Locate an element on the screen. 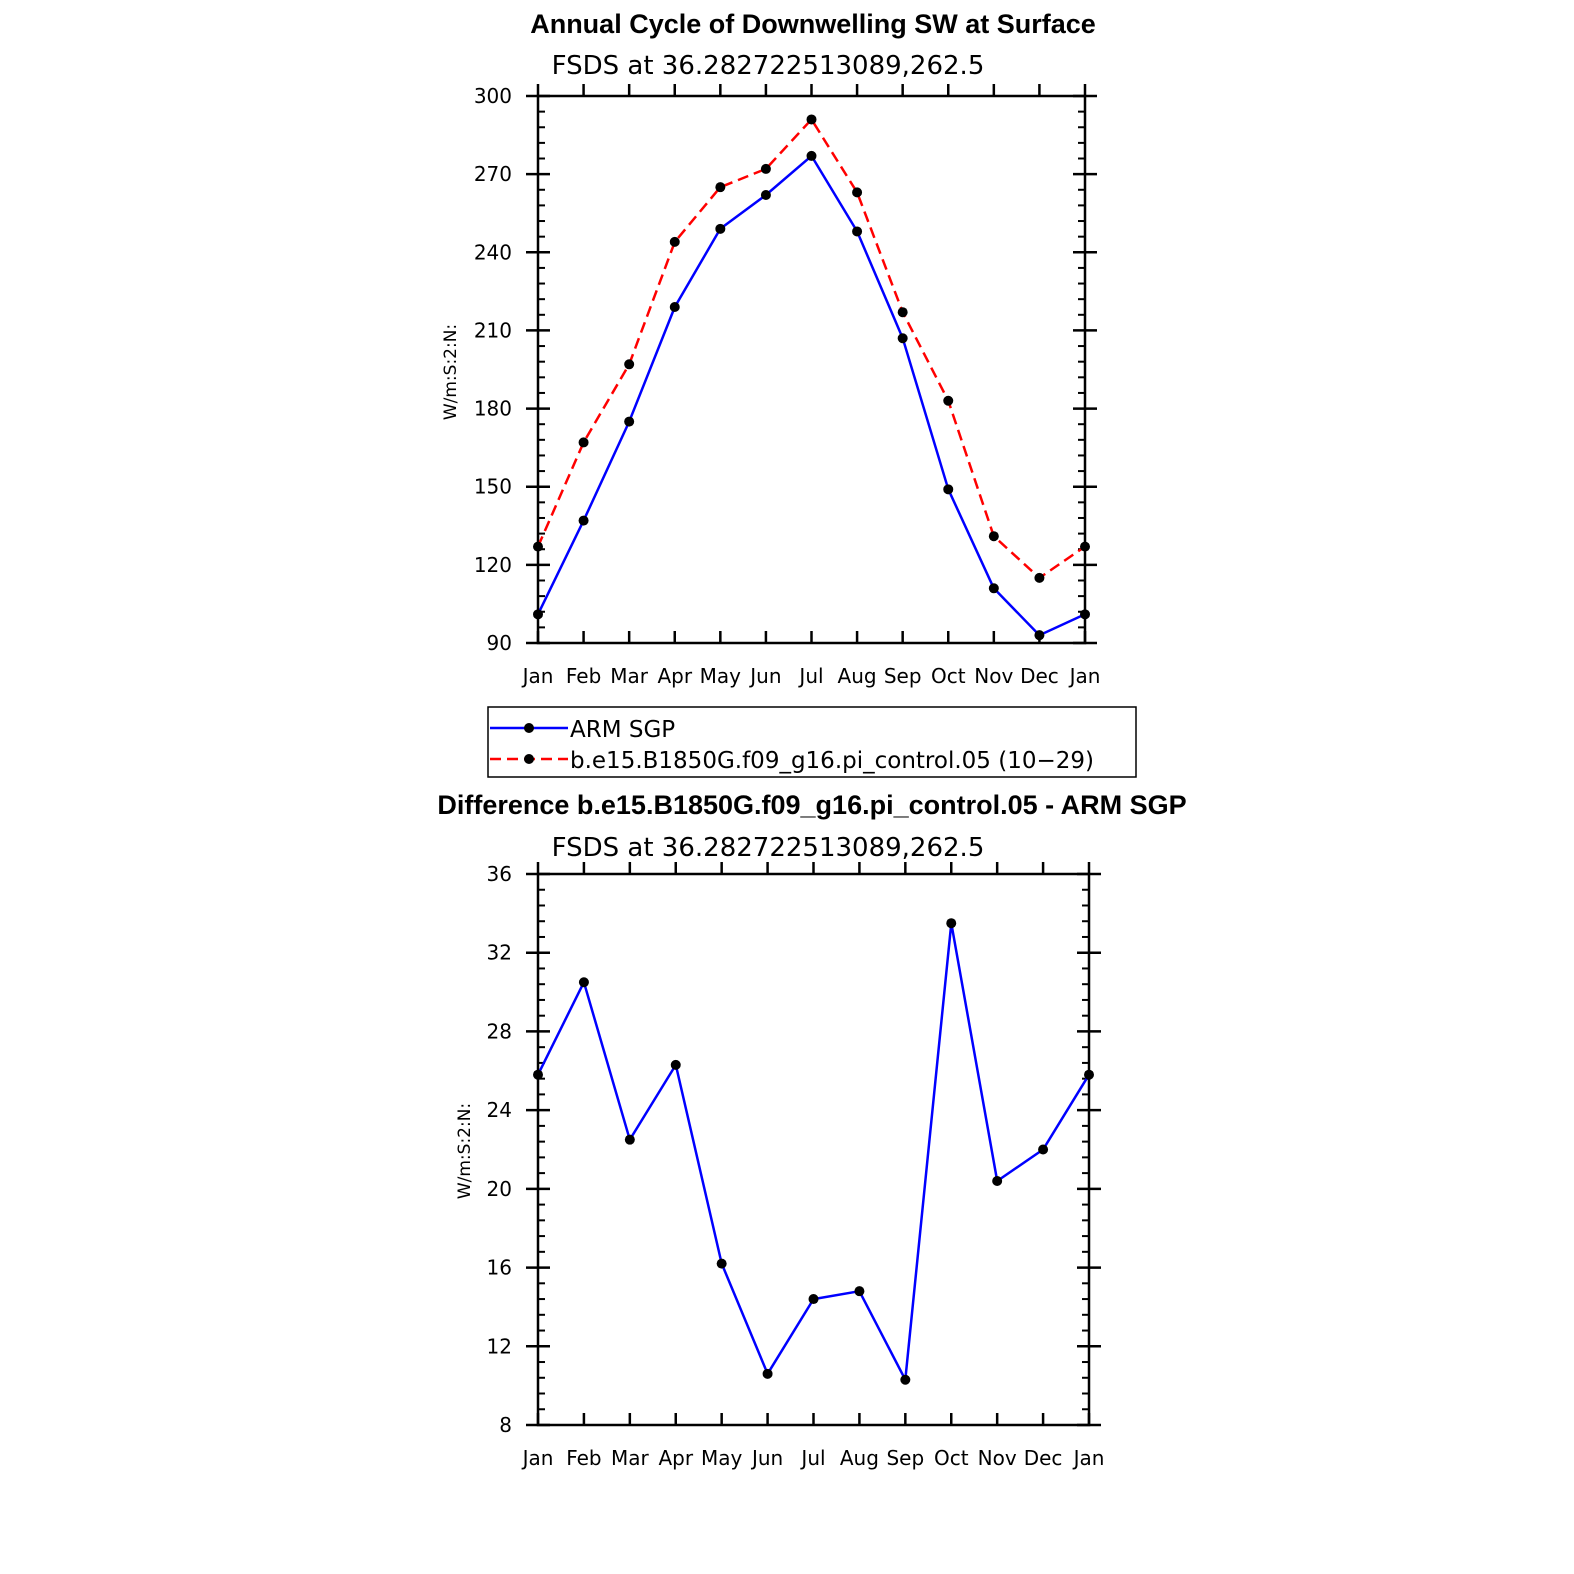 The width and height of the screenshot is (1574, 1574). y-tick-label: 300 is located at coordinates (493, 96).